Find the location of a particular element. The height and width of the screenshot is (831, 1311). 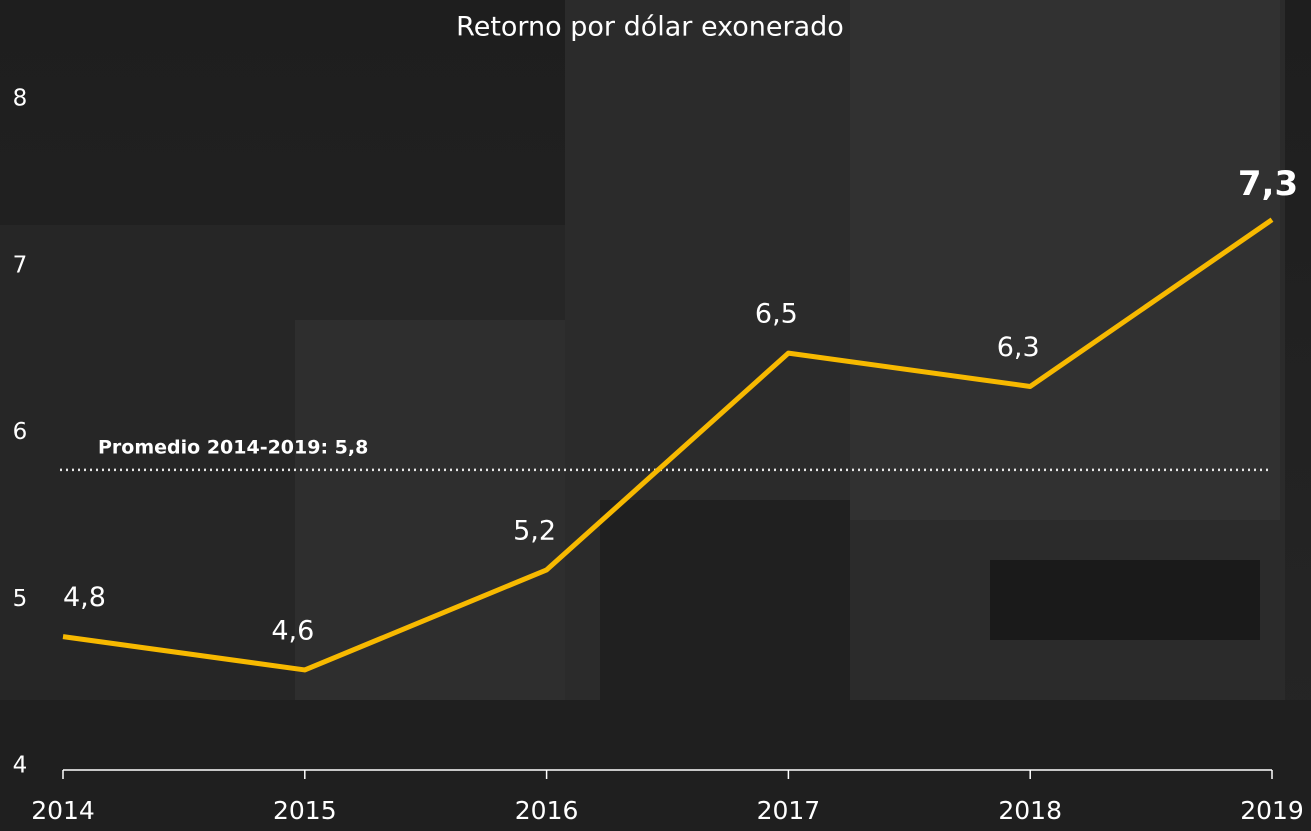

x-tick-label: 2017 is located at coordinates (789, 810).